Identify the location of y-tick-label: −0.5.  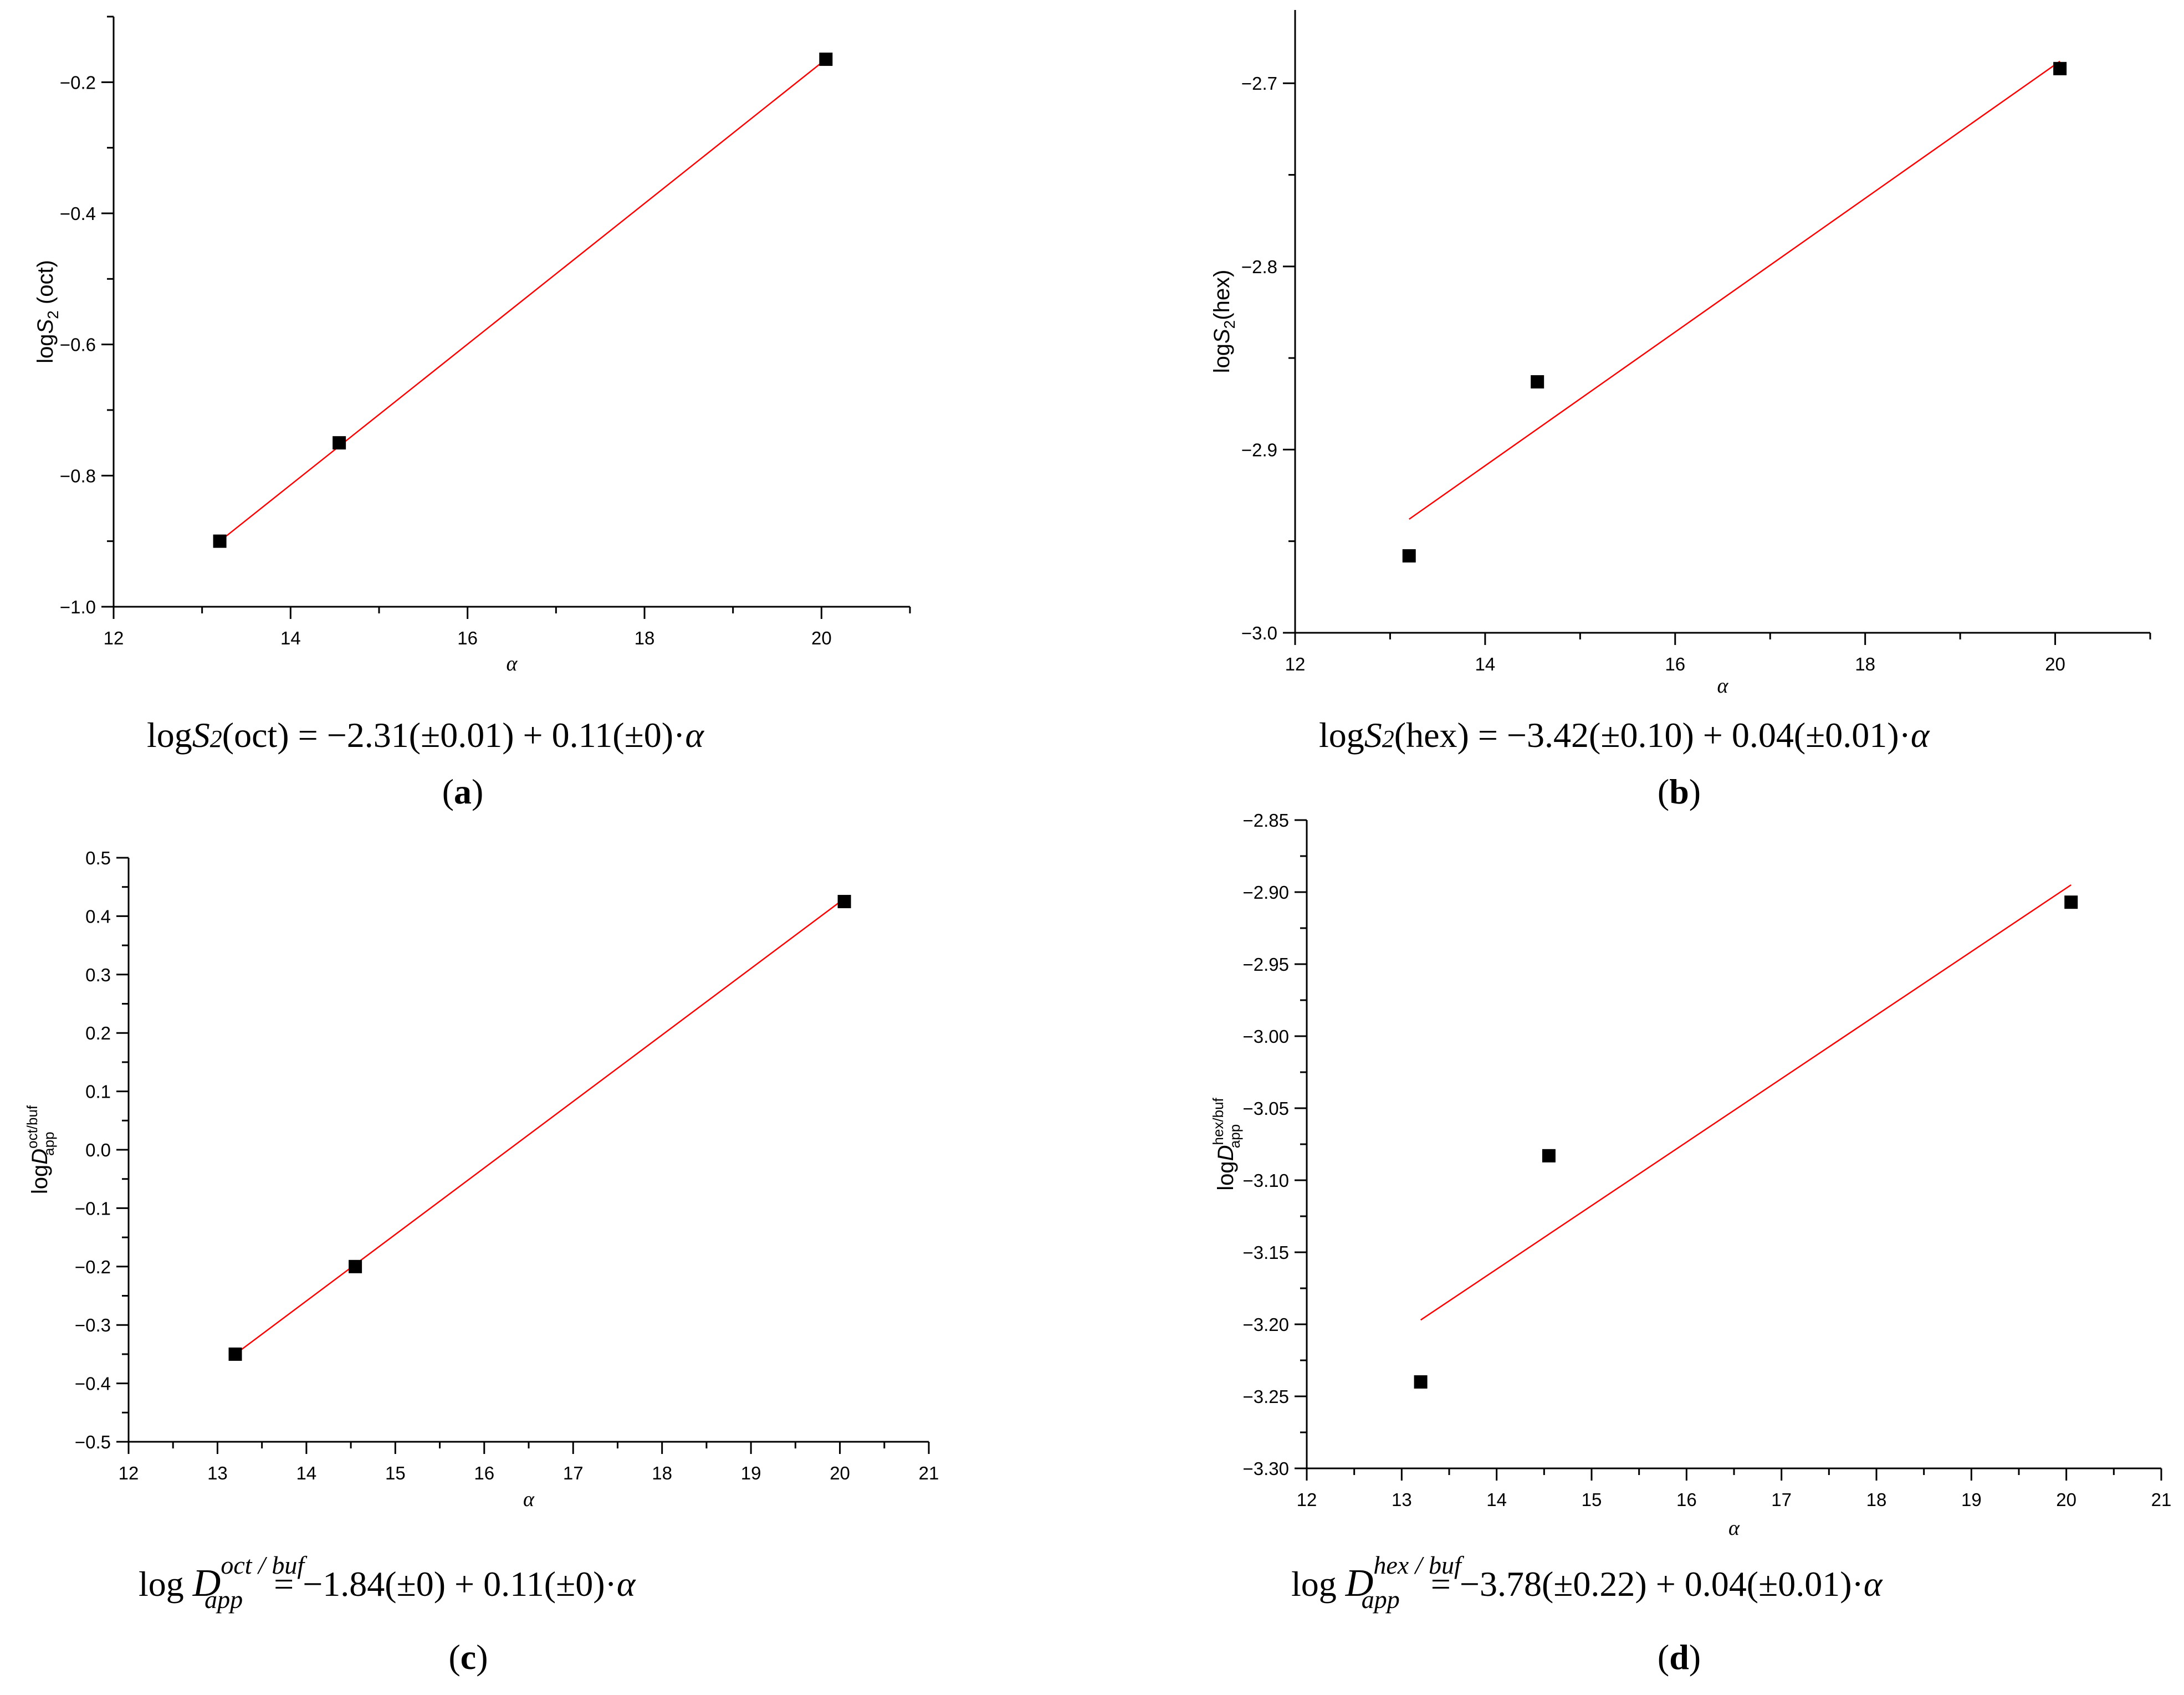
(93, 1442).